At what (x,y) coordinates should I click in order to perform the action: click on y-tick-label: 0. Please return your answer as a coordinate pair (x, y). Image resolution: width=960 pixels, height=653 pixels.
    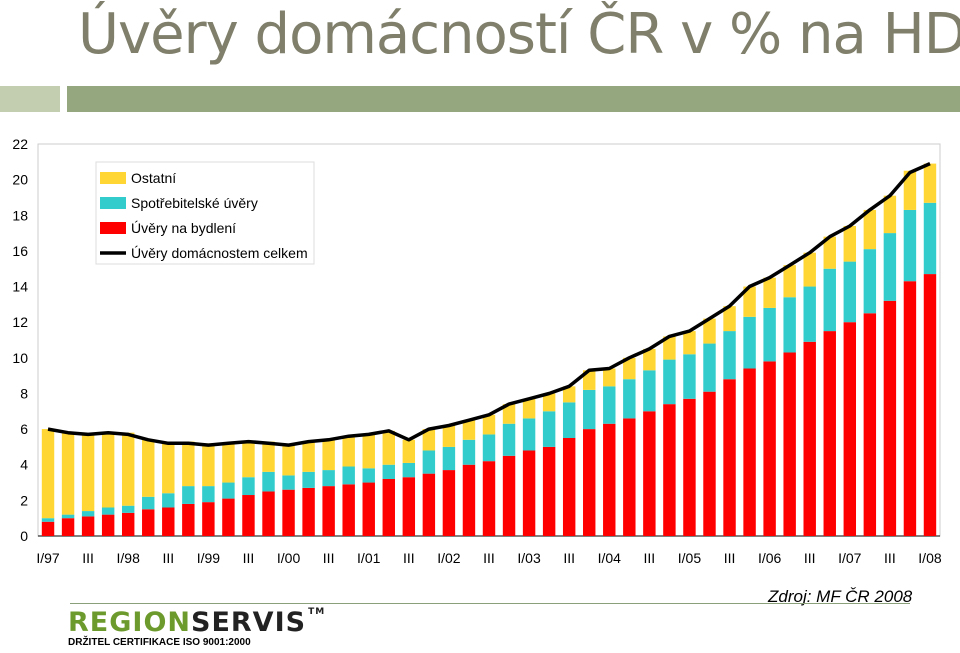
    Looking at the image, I should click on (24, 536).